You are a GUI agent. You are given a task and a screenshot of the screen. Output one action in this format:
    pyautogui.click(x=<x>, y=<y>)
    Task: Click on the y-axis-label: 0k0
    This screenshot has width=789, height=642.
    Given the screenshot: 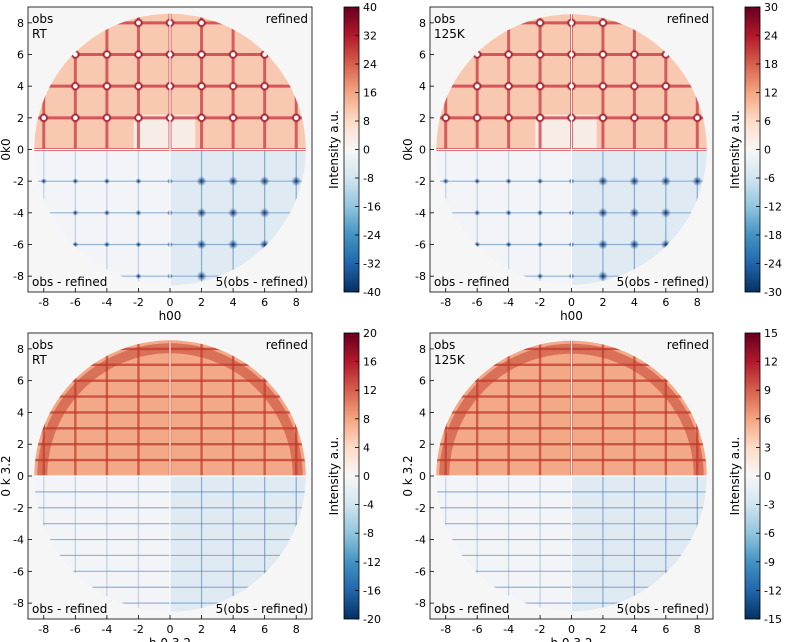 What is the action you would take?
    pyautogui.click(x=408, y=149)
    